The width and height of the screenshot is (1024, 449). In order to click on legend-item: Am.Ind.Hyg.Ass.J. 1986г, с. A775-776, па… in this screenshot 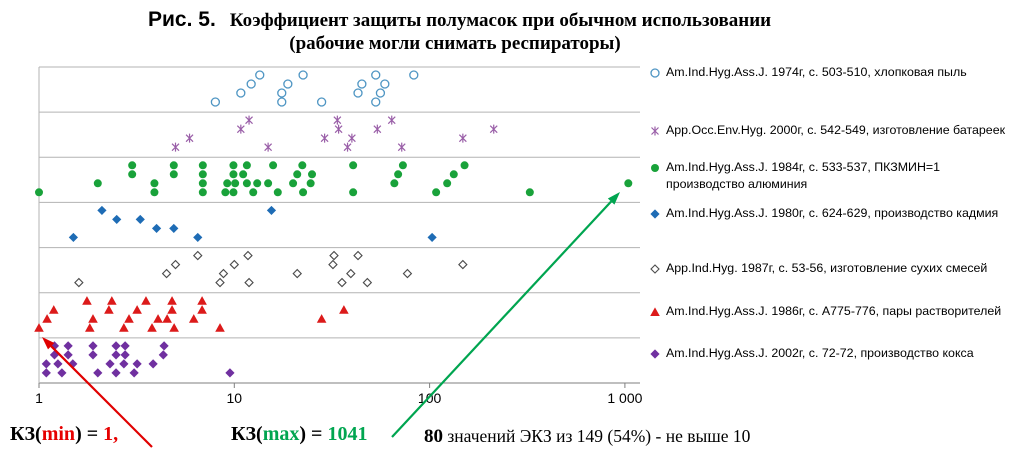, I will do `click(824, 311)`.